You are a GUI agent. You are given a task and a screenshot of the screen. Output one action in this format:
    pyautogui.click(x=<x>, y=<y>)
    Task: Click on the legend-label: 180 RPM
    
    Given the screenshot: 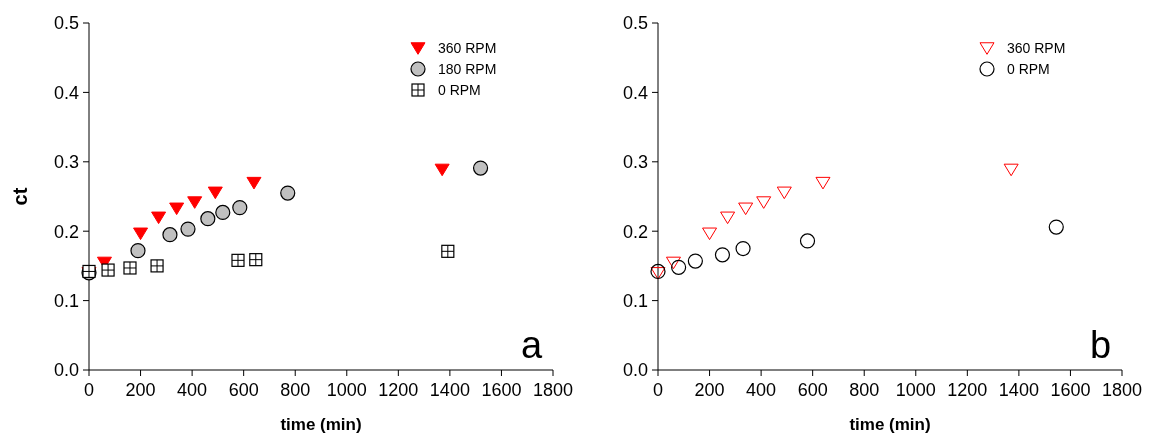 What is the action you would take?
    pyautogui.click(x=467, y=68)
    